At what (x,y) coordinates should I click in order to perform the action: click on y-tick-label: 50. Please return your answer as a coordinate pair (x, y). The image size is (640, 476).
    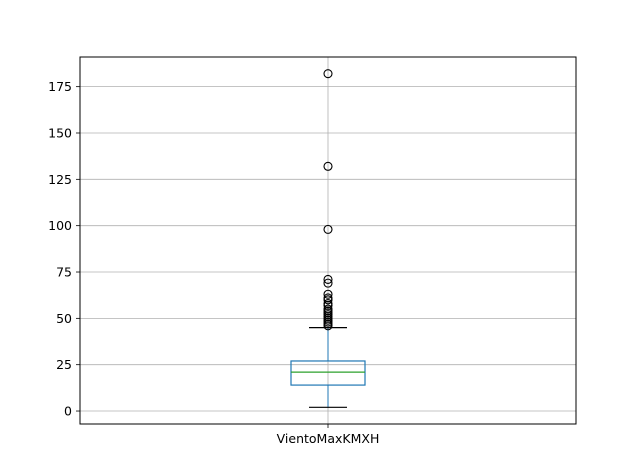
    Looking at the image, I should click on (64, 318).